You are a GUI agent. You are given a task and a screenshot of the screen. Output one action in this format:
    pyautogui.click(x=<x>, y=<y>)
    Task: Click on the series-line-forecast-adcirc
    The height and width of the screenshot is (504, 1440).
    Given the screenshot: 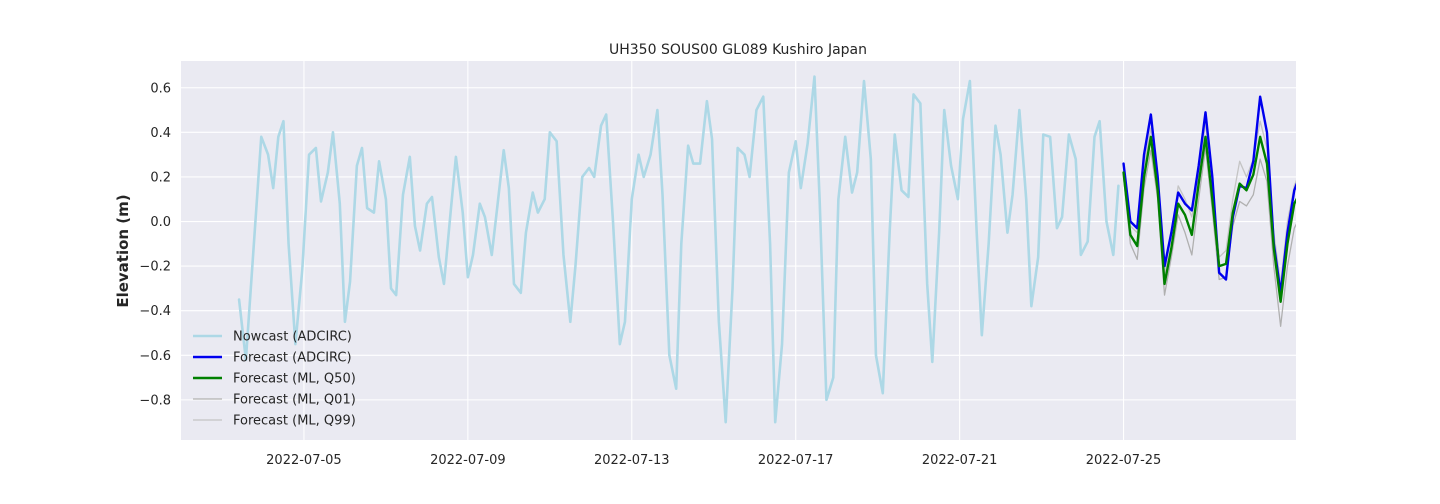 What is the action you would take?
    pyautogui.click(x=1209, y=195)
    